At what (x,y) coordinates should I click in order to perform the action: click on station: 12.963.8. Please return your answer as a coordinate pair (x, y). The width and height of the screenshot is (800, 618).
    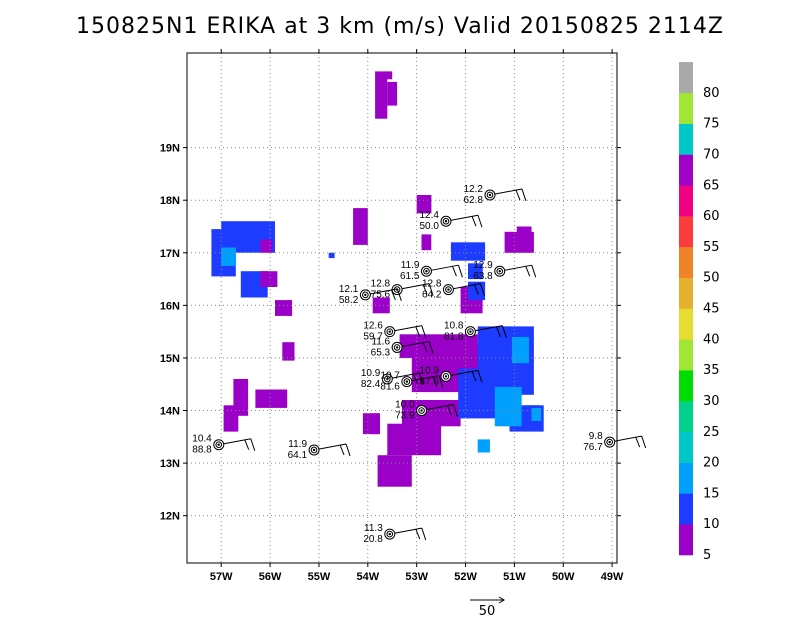
    Looking at the image, I should click on (505, 271).